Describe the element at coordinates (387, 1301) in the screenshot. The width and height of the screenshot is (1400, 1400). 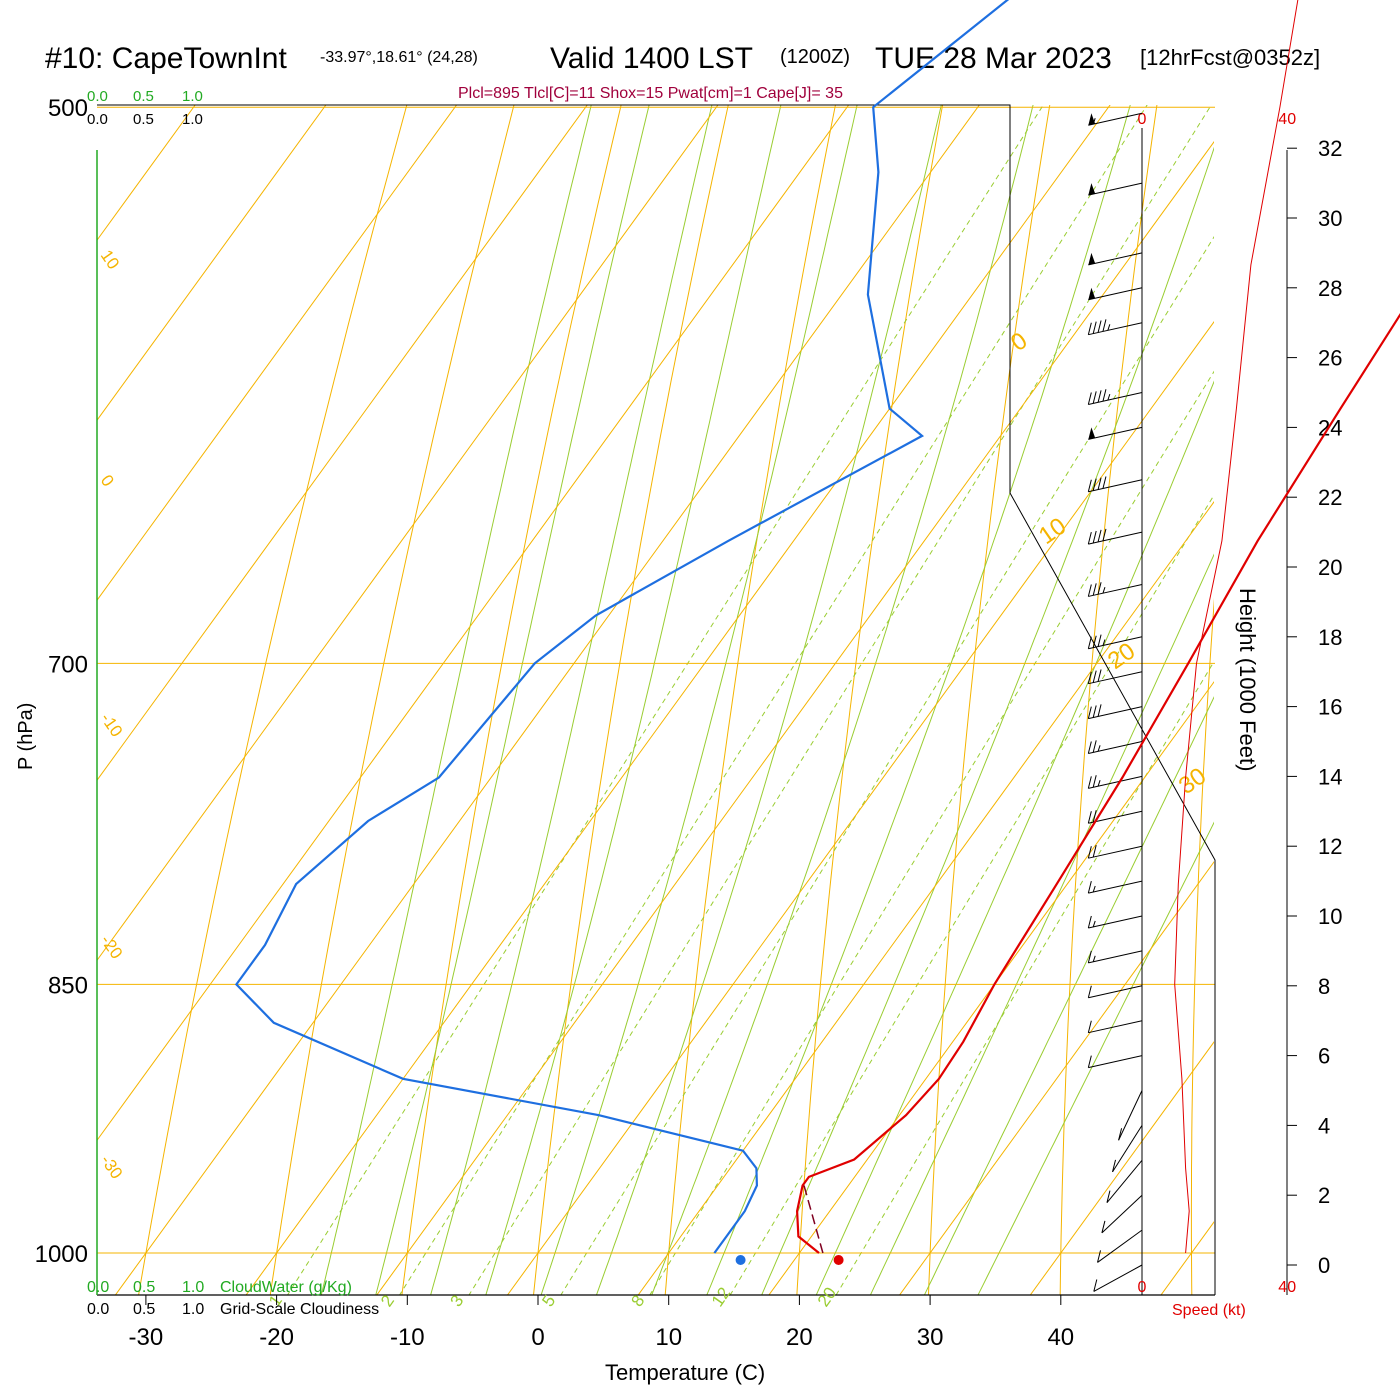
I see `mixing-ratio-label: 2` at that location.